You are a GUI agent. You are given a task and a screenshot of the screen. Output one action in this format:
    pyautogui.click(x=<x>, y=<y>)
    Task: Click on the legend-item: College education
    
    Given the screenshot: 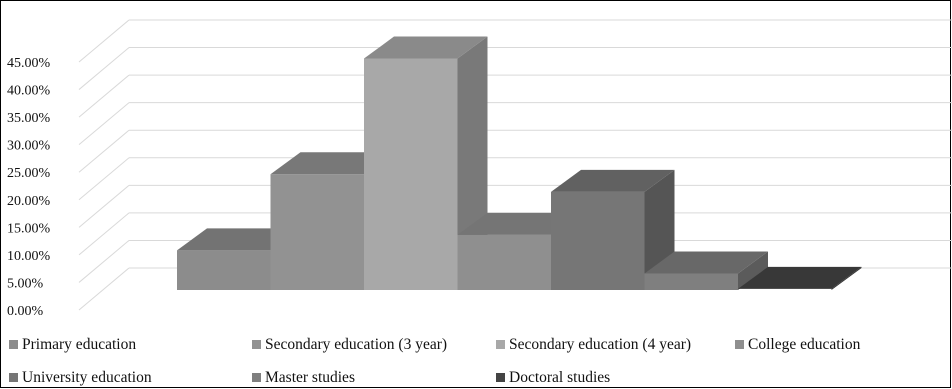 What is the action you would take?
    pyautogui.click(x=798, y=344)
    